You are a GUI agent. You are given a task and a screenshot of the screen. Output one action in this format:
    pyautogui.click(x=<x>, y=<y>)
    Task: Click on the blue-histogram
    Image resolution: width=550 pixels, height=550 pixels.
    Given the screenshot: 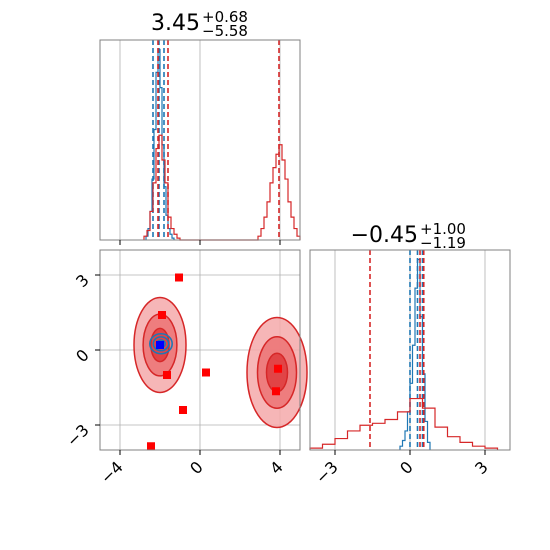 What is the action you would take?
    pyautogui.click(x=415, y=354)
    